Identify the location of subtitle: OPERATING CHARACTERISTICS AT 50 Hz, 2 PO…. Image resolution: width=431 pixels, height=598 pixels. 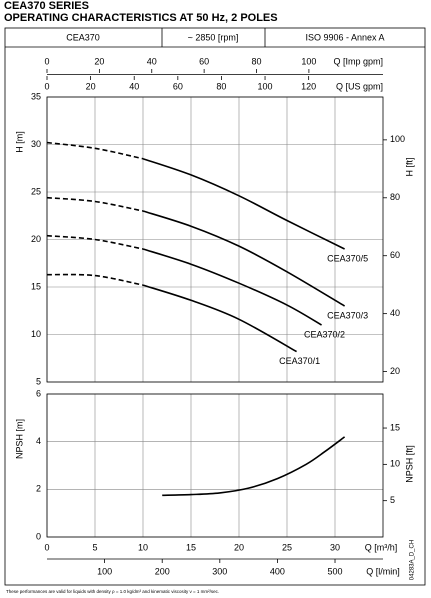
(141, 18).